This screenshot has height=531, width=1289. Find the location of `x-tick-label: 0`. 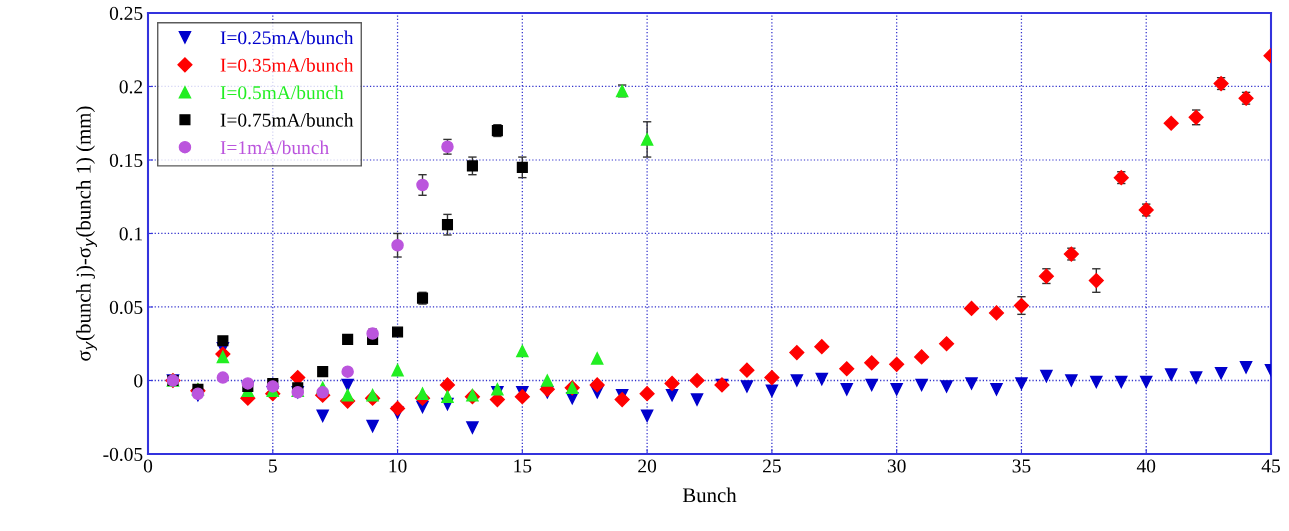

x-tick-label: 0 is located at coordinates (148, 466).